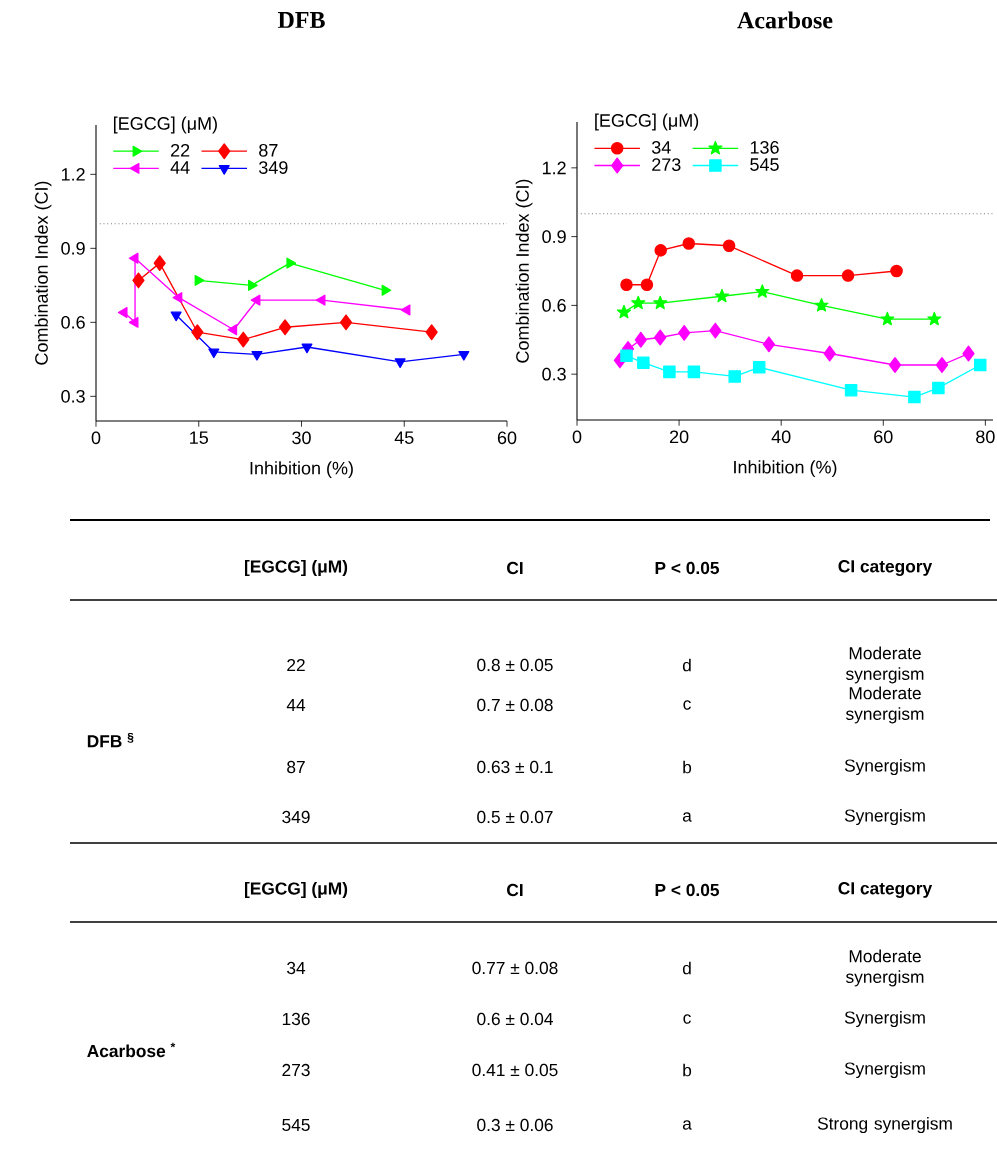 The height and width of the screenshot is (1160, 997). I want to click on text: 0.63 ± 0.1, so click(515, 767).